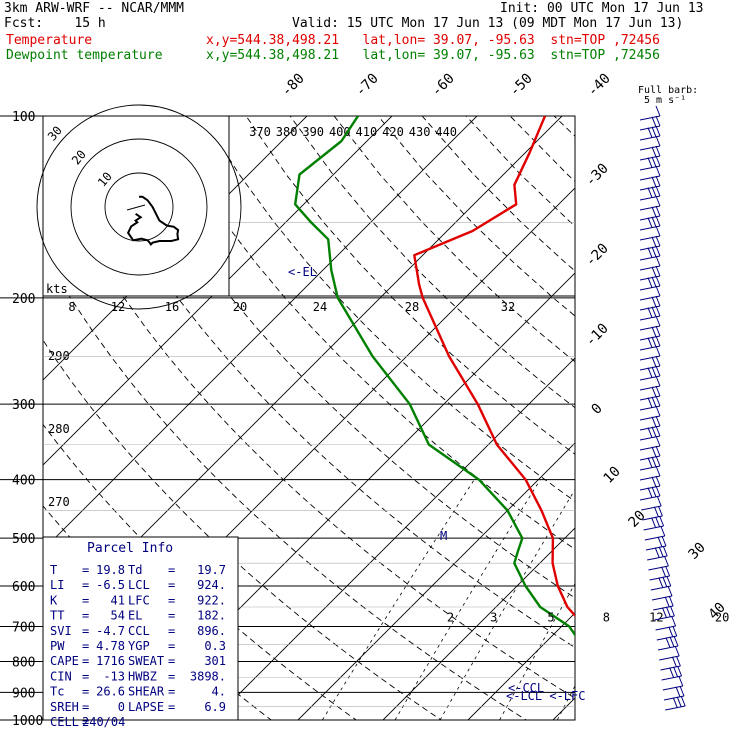 The width and height of the screenshot is (740, 740). What do you see at coordinates (85, 707) in the screenshot?
I see `parcel-eq-9: =` at bounding box center [85, 707].